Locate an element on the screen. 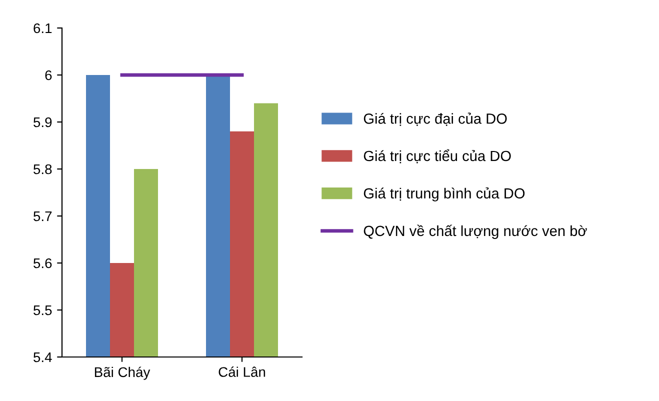  legend-label: Giá trị trung bình của DO is located at coordinates (444, 194).